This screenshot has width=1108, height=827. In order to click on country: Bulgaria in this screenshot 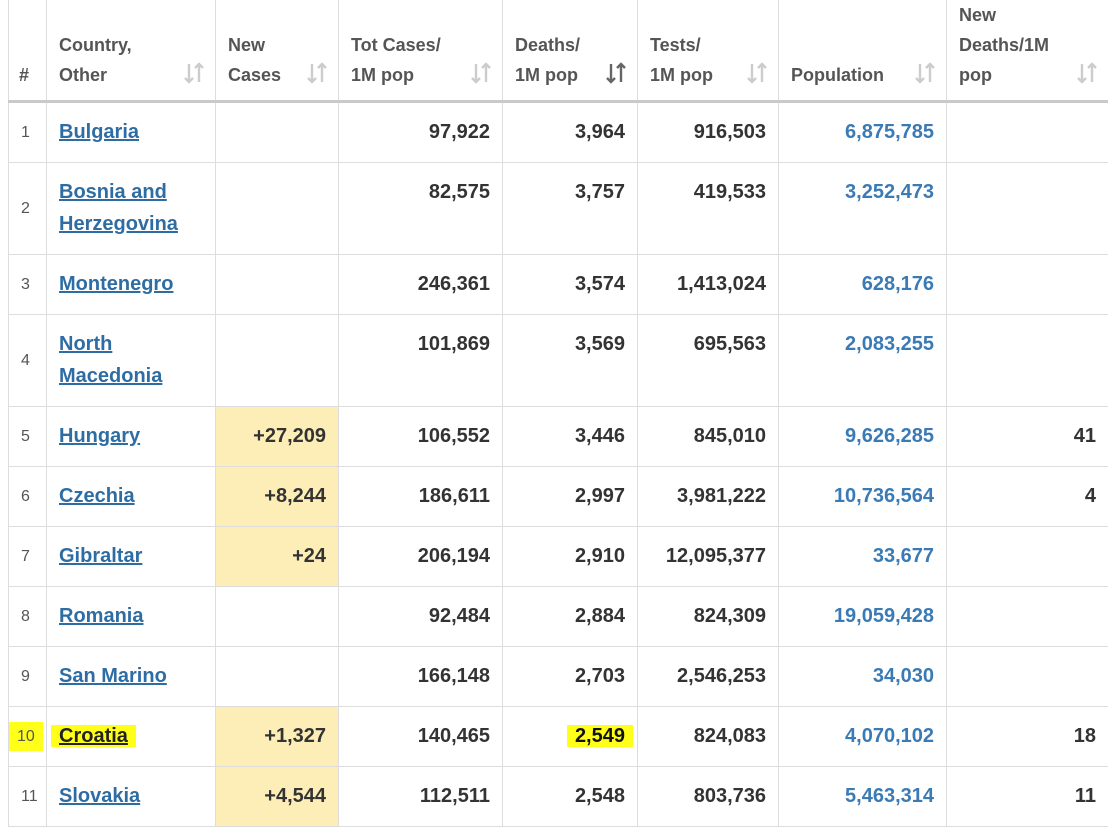, I will do `click(99, 132)`.